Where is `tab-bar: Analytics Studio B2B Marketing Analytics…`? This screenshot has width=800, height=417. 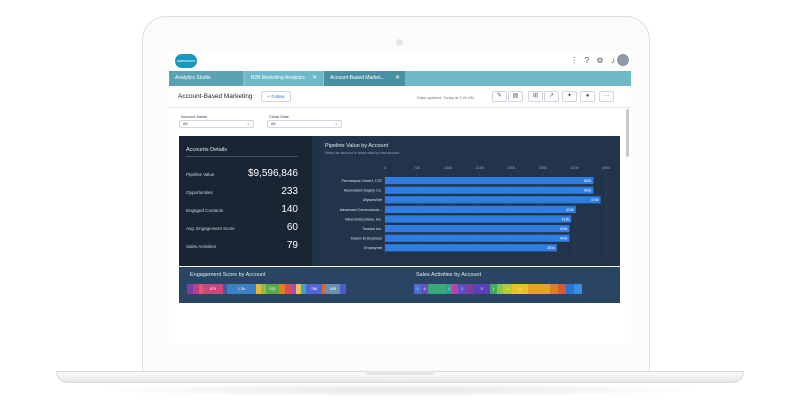
tab-bar: Analytics Studio B2B Marketing Analytics… is located at coordinates (400, 78).